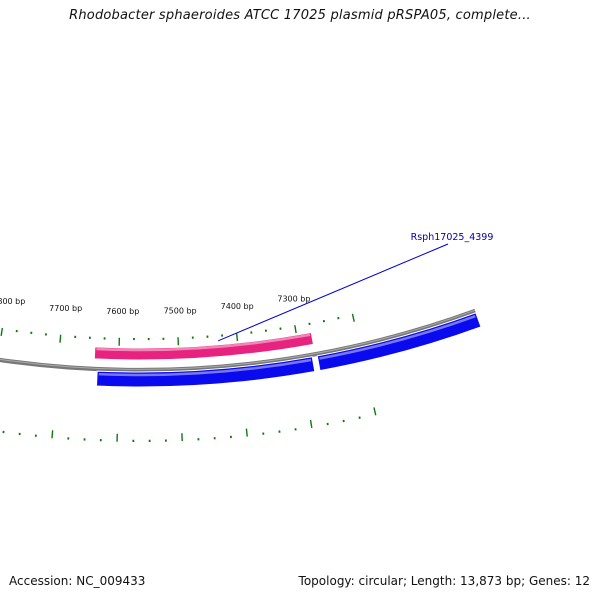 The image size is (600, 600). Describe the element at coordinates (293, 299) in the screenshot. I see `tick-label: 7300 bp` at that location.